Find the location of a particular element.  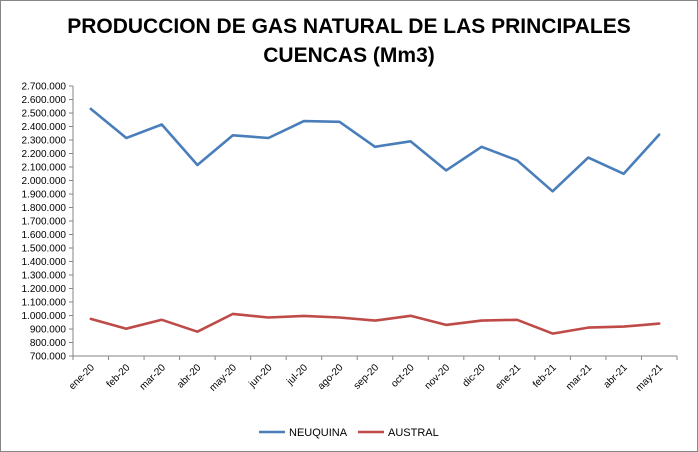

y-tick-label: 2.400.000 is located at coordinates (44, 127).